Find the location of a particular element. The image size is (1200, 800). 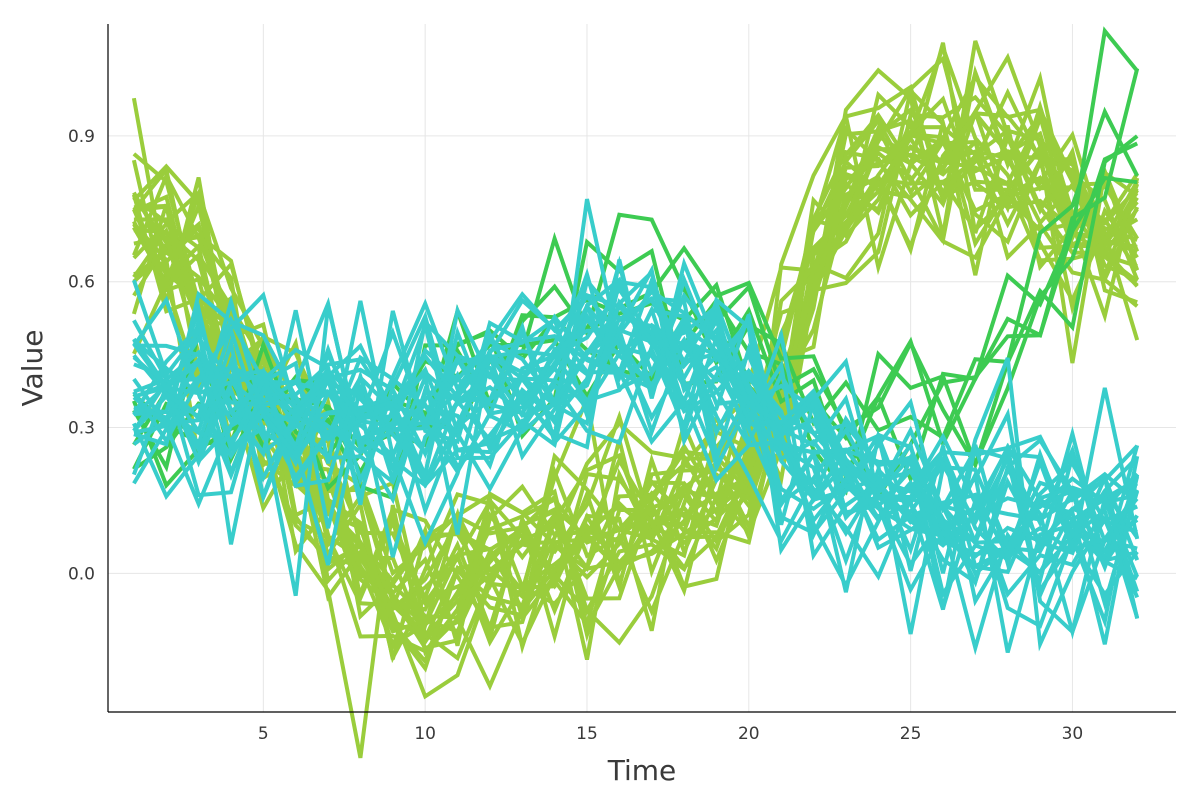

y-tick-label: 0.0 is located at coordinates (81, 574).